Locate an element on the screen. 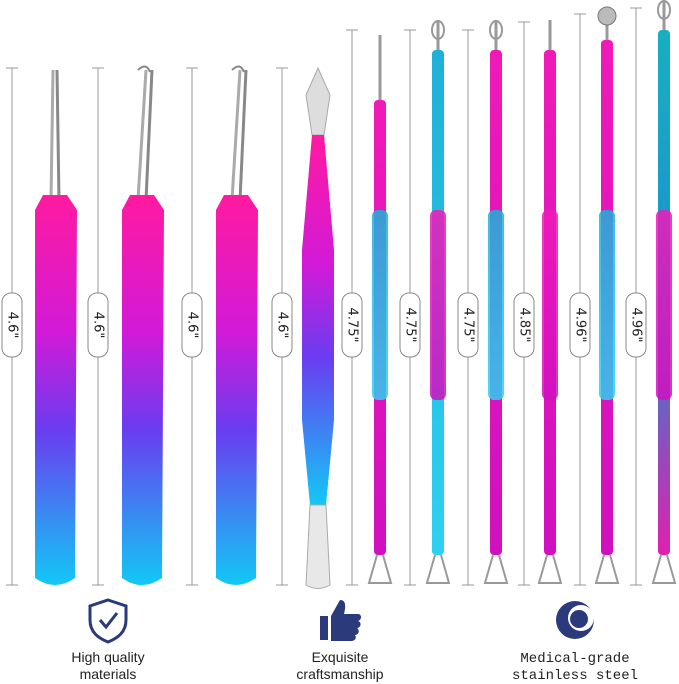  spatula is located at coordinates (318, 327).